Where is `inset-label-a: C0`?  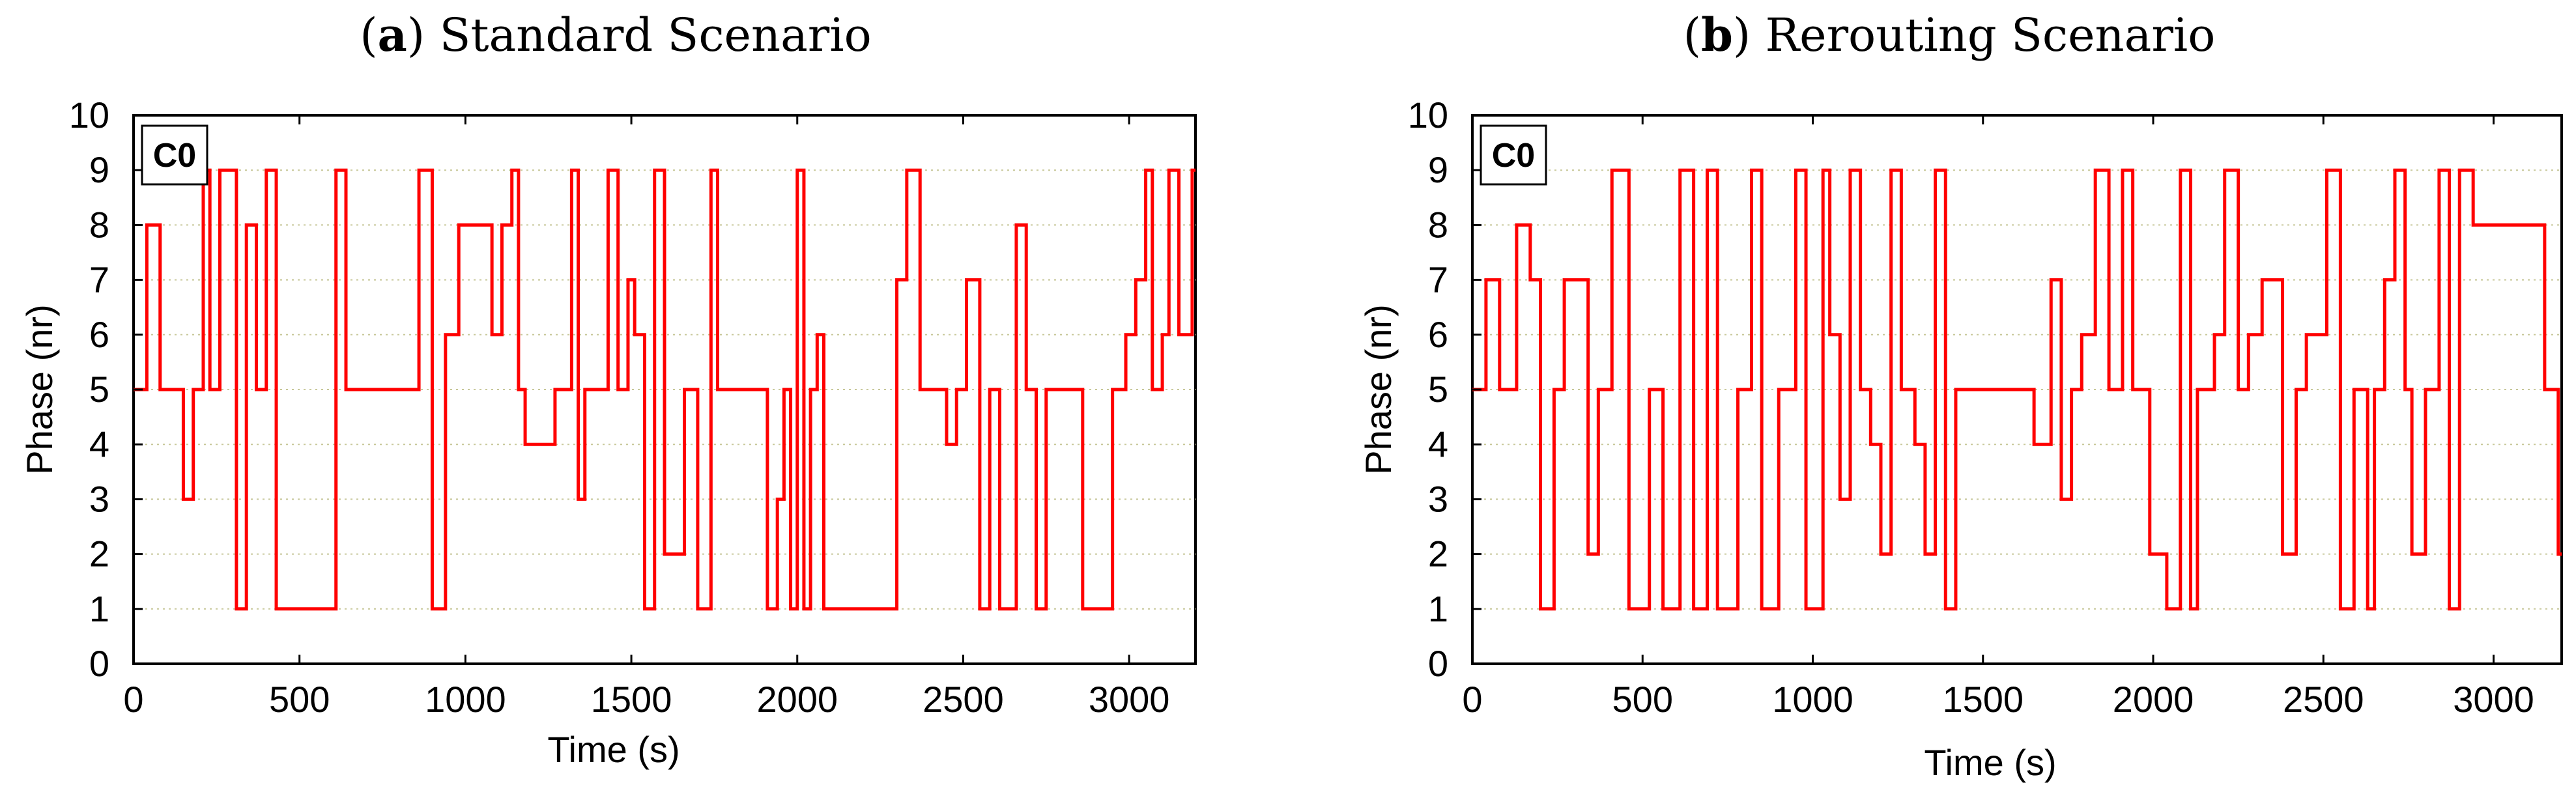
inset-label-a: C0 is located at coordinates (174, 156).